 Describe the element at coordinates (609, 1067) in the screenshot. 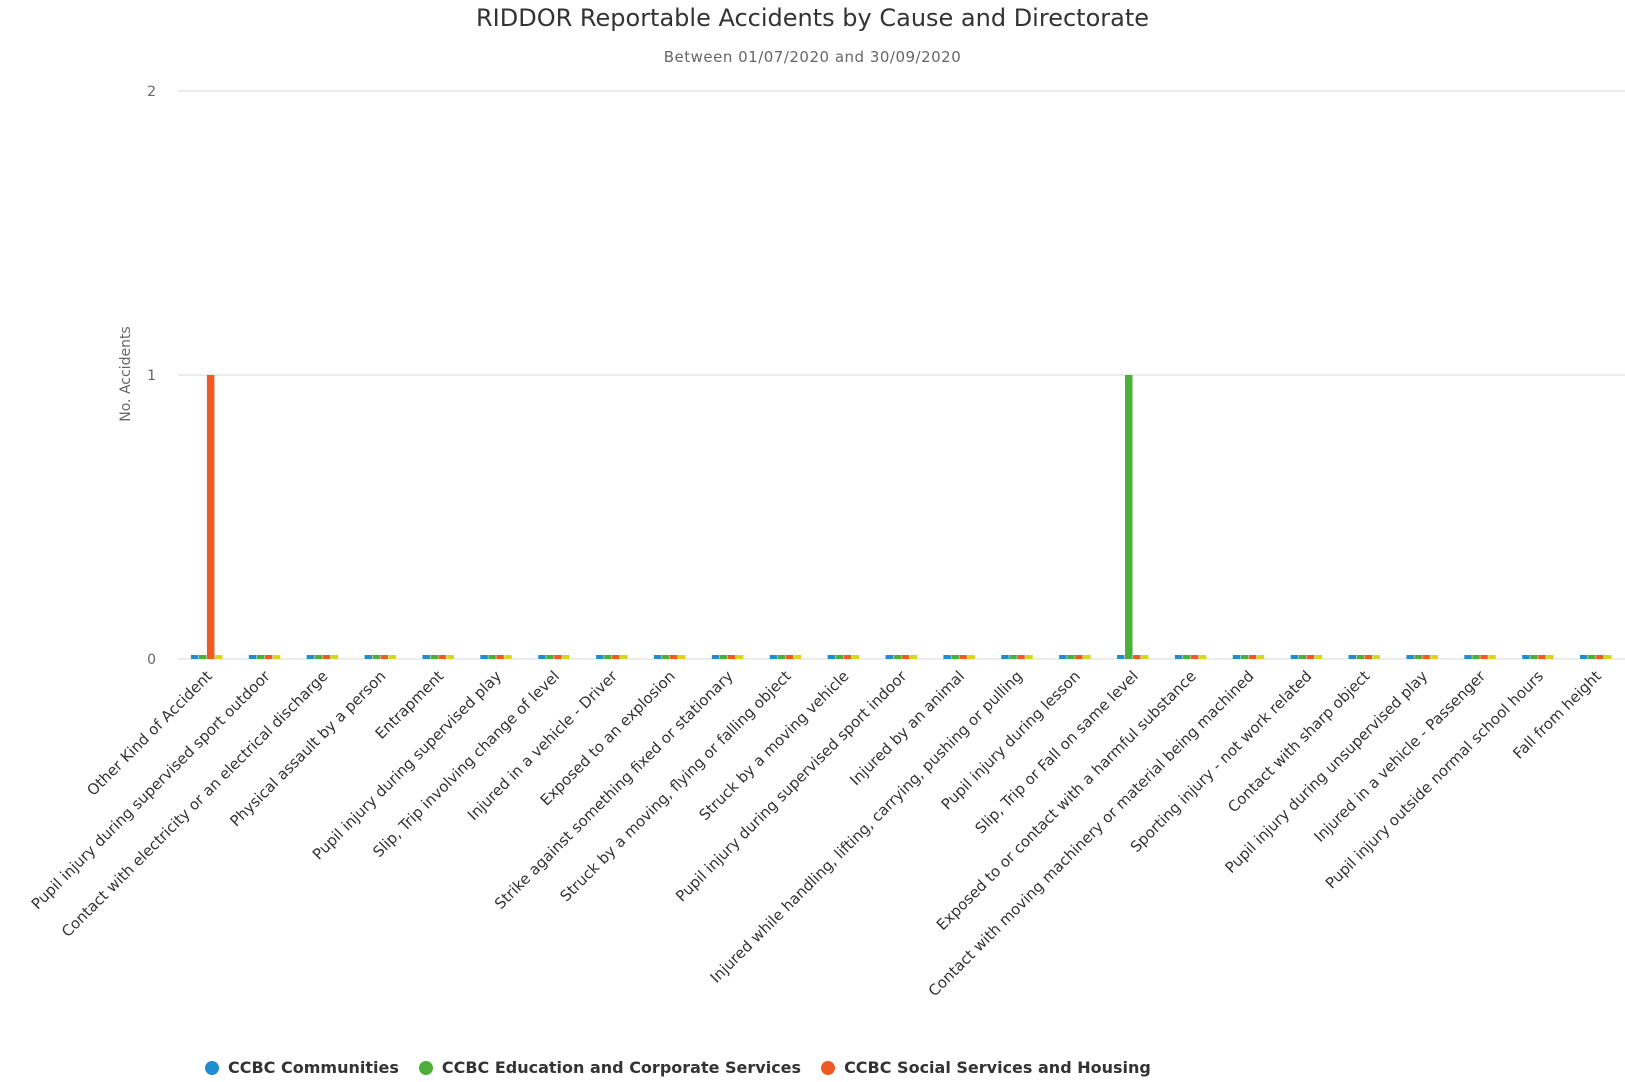

I see `legend-item: CCBC Education and Corporate Services` at that location.